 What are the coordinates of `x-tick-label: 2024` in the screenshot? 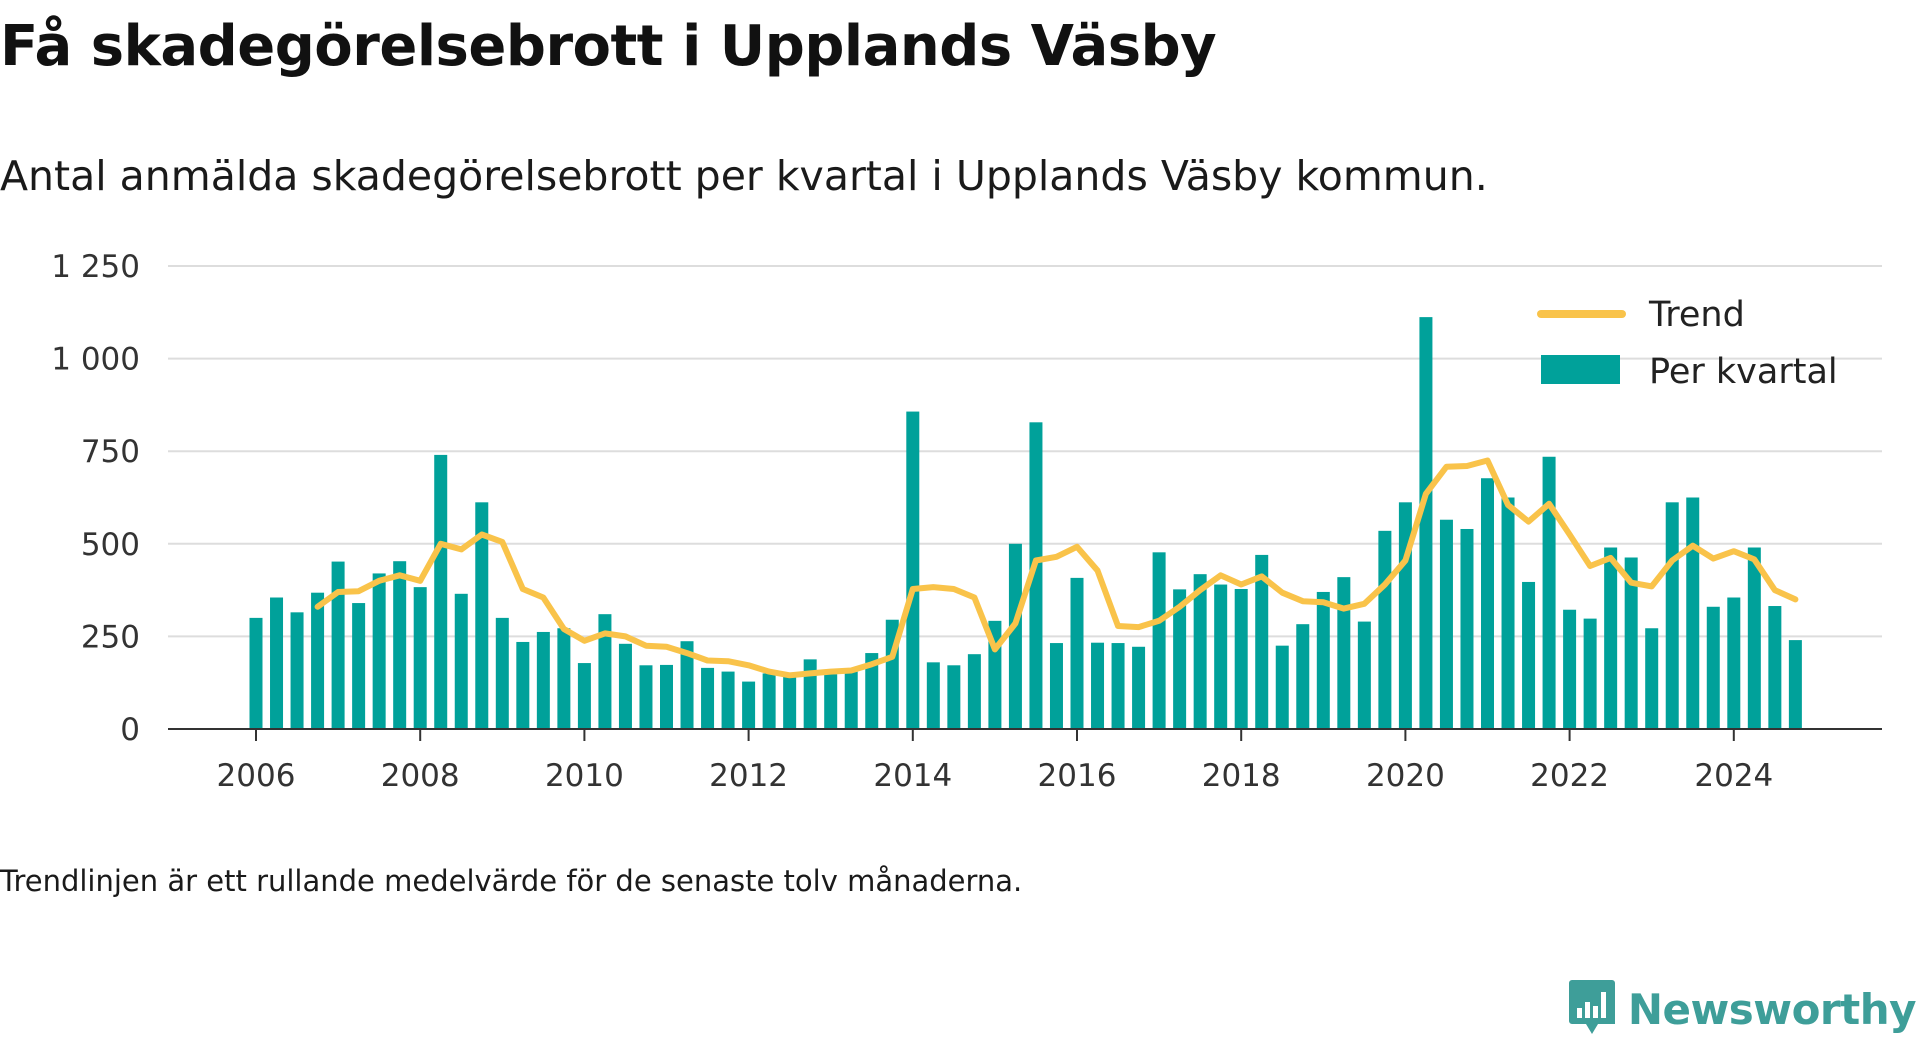 It's located at (1733, 776).